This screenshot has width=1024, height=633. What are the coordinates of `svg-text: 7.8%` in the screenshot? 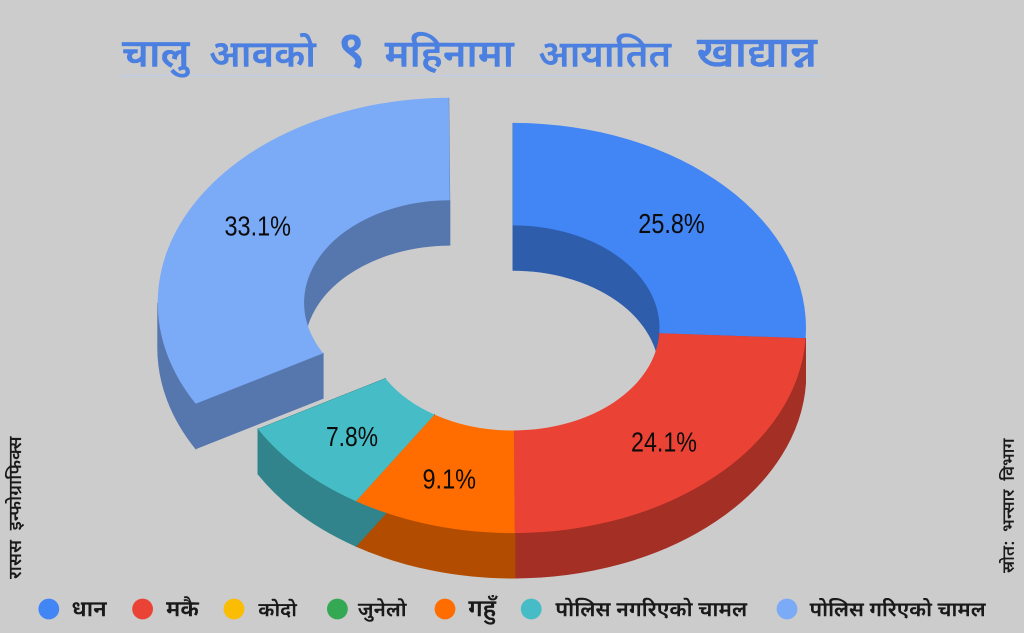 It's located at (352, 436).